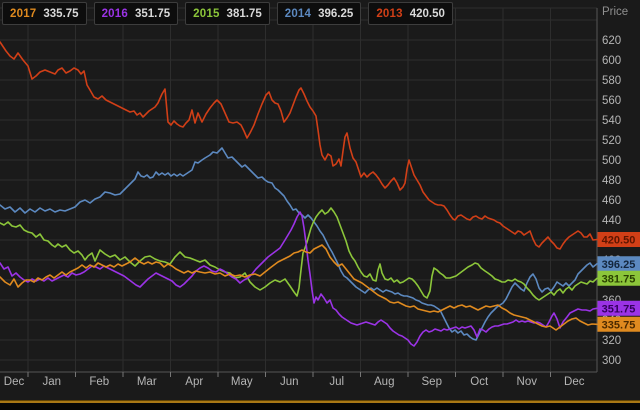 The height and width of the screenshot is (410, 640). I want to click on month-label: Mar, so click(147, 382).